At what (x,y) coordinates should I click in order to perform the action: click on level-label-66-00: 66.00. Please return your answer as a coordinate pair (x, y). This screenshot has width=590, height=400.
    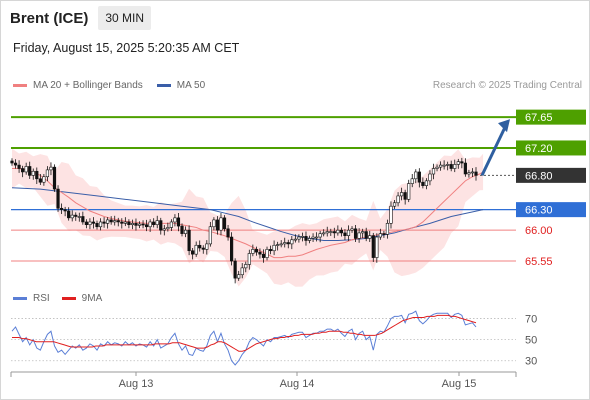
    Looking at the image, I should click on (539, 231).